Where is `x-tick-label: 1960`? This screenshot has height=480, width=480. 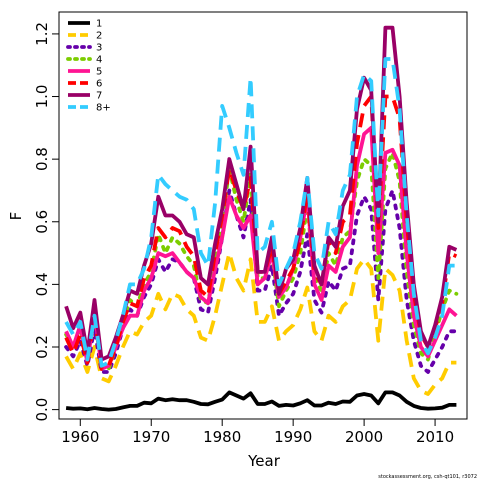
x-tick-label: 1960 is located at coordinates (80, 437).